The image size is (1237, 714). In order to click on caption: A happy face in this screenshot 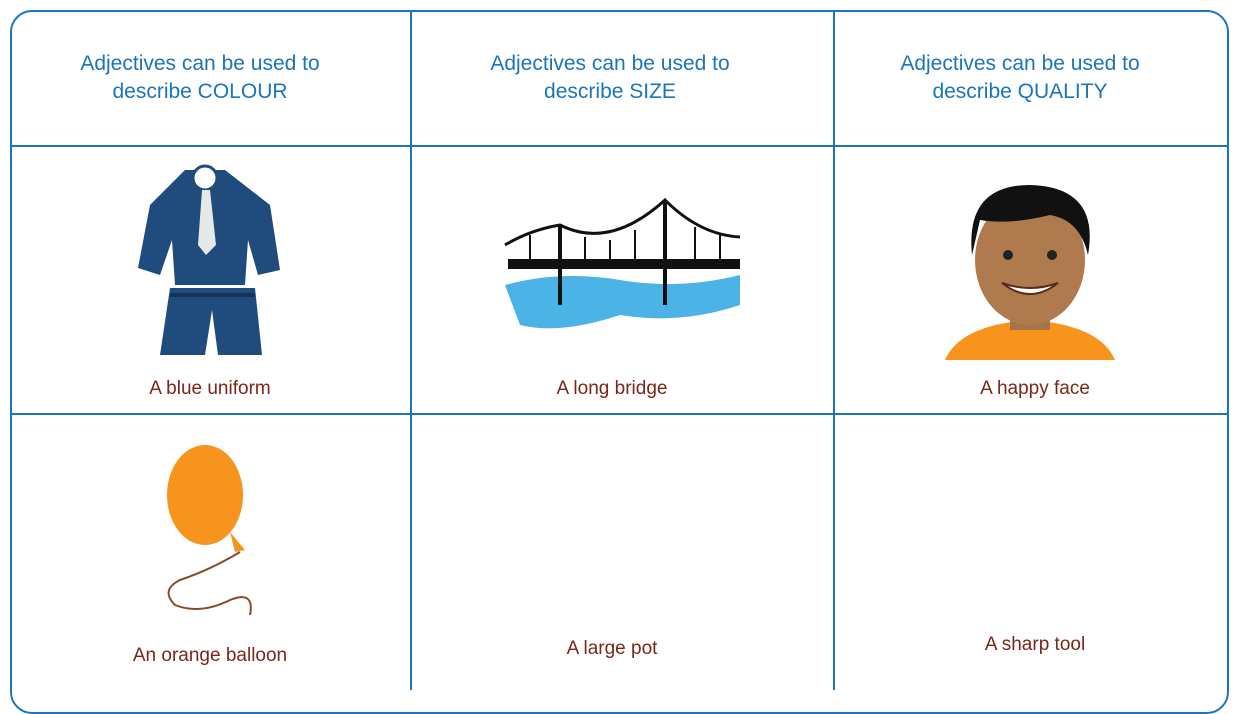, I will do `click(1035, 388)`.